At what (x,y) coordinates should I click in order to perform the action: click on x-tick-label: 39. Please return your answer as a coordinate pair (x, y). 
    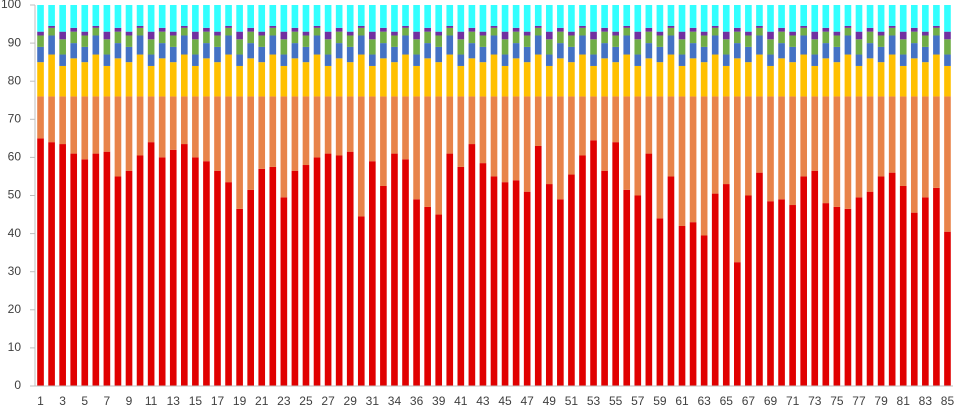
    Looking at the image, I should click on (439, 401).